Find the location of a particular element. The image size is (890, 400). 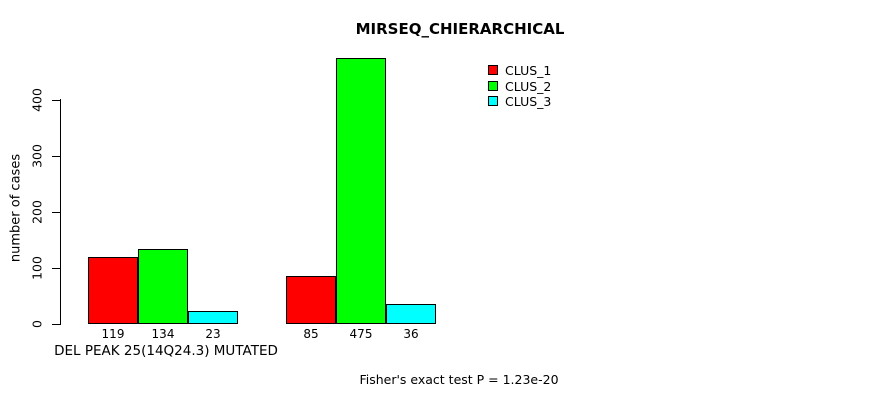

bar-value-label: 134 is located at coordinates (163, 334).